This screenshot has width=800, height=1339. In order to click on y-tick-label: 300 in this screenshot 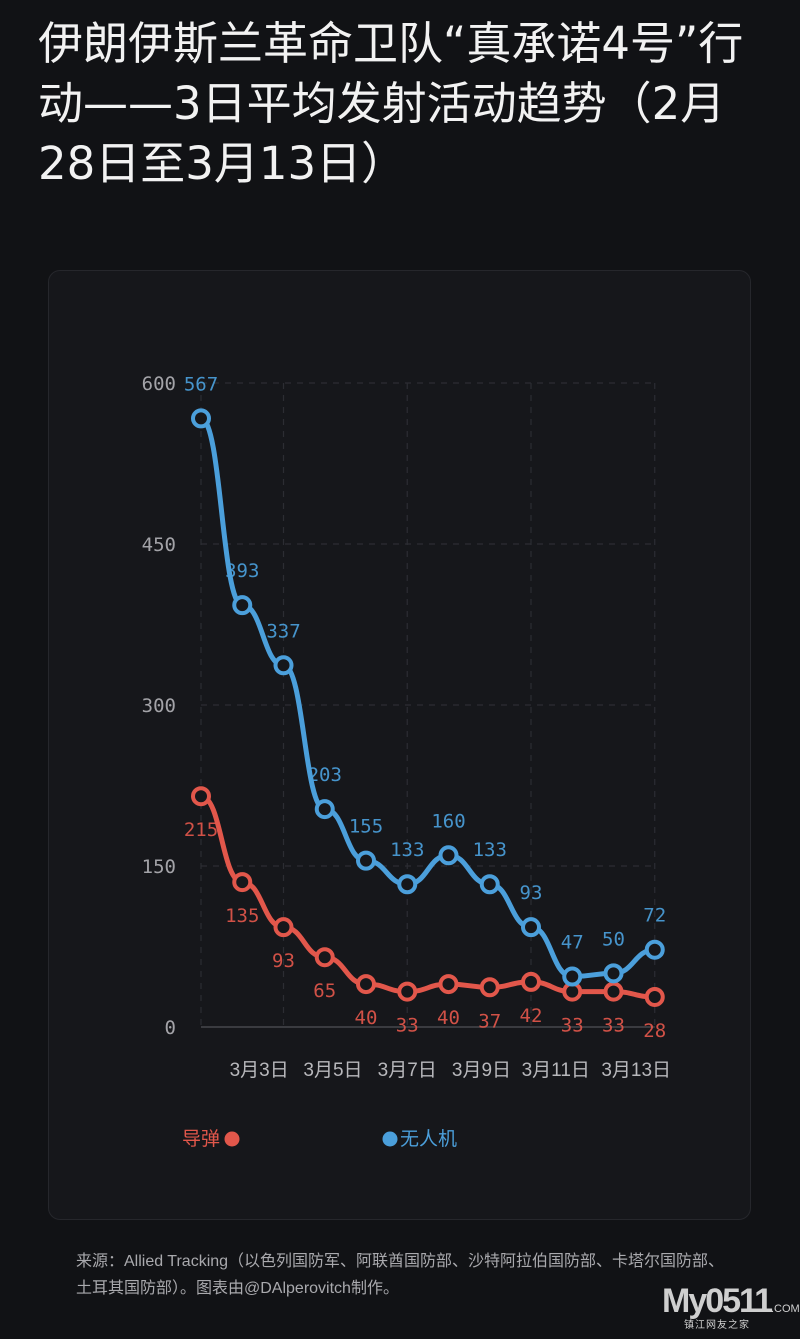, I will do `click(159, 706)`.